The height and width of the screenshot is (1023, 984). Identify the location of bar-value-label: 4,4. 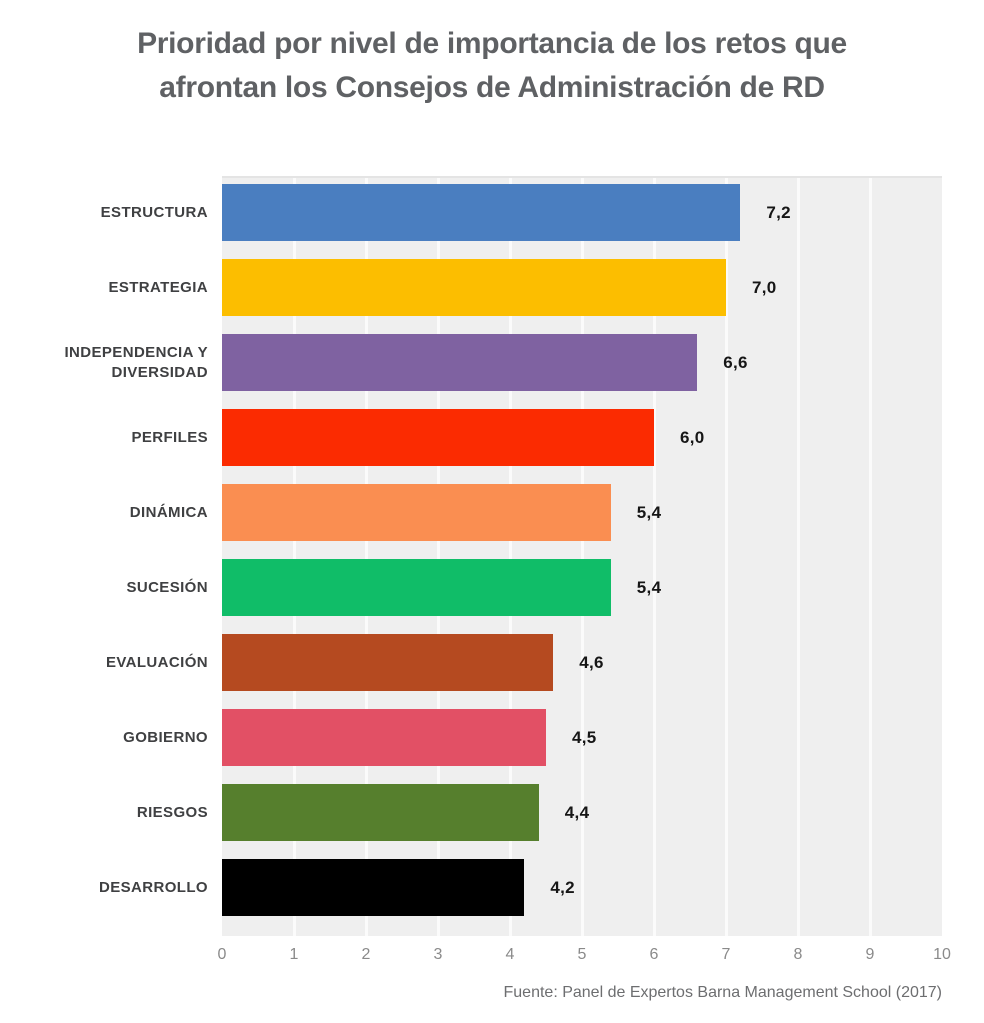
(577, 812).